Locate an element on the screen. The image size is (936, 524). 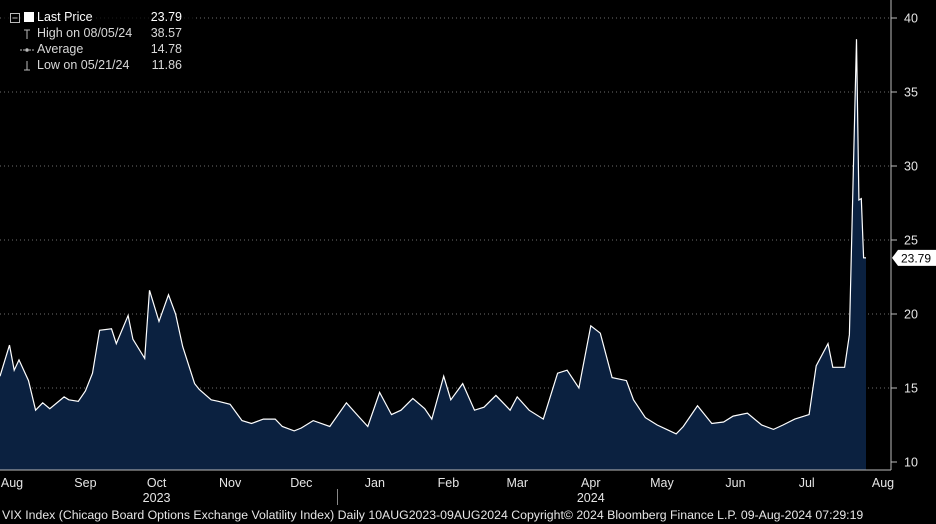
low-marker-icon is located at coordinates (27, 66).